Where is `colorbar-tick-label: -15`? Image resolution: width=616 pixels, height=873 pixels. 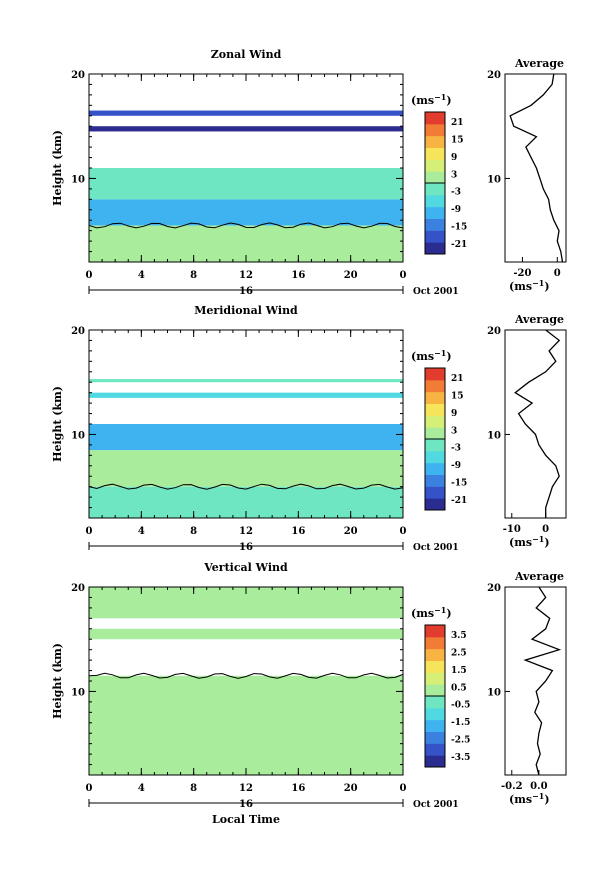 colorbar-tick-label: -15 is located at coordinates (459, 228).